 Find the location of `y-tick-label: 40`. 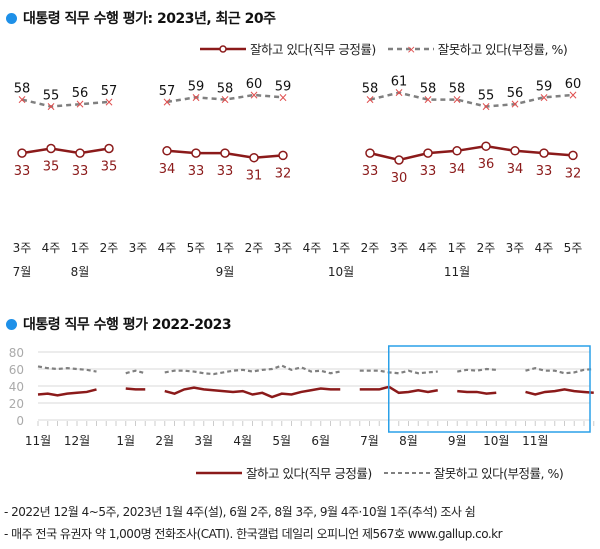

y-tick-label: 40 is located at coordinates (16, 387).